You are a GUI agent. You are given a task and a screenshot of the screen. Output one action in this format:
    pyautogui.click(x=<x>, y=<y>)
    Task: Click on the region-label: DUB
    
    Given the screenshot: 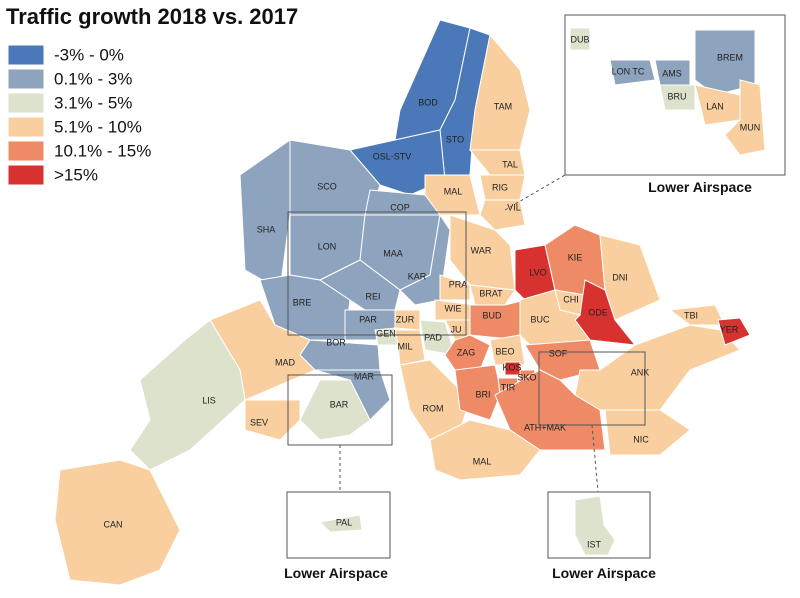 What is the action you would take?
    pyautogui.click(x=579, y=39)
    